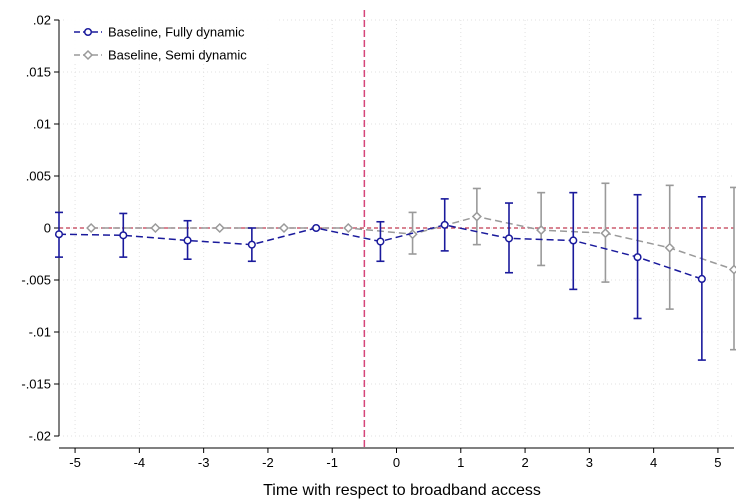 The width and height of the screenshot is (736, 502). Describe the element at coordinates (36, 384) in the screenshot. I see `y-tick-label-1: -.015` at that location.